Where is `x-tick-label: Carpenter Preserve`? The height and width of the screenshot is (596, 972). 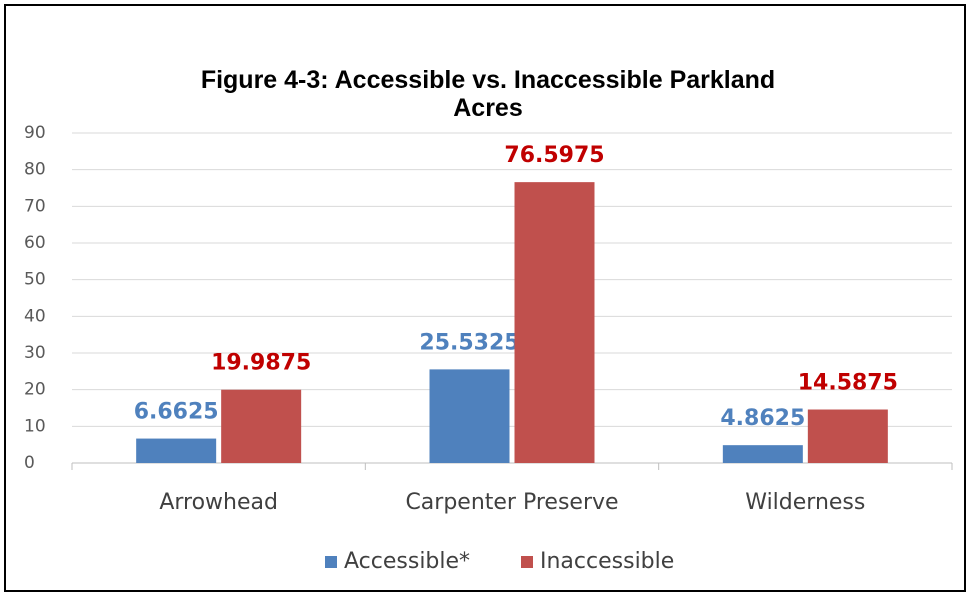
x-tick-label: Carpenter Preserve is located at coordinates (511, 502).